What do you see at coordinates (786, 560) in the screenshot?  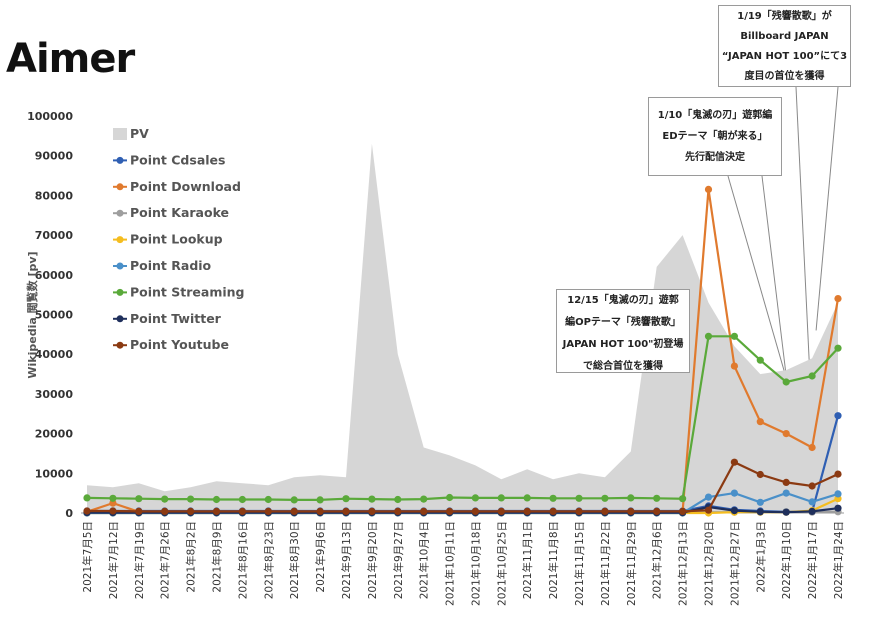 I see `x-tick-label: 2022年1月10日` at bounding box center [786, 560].